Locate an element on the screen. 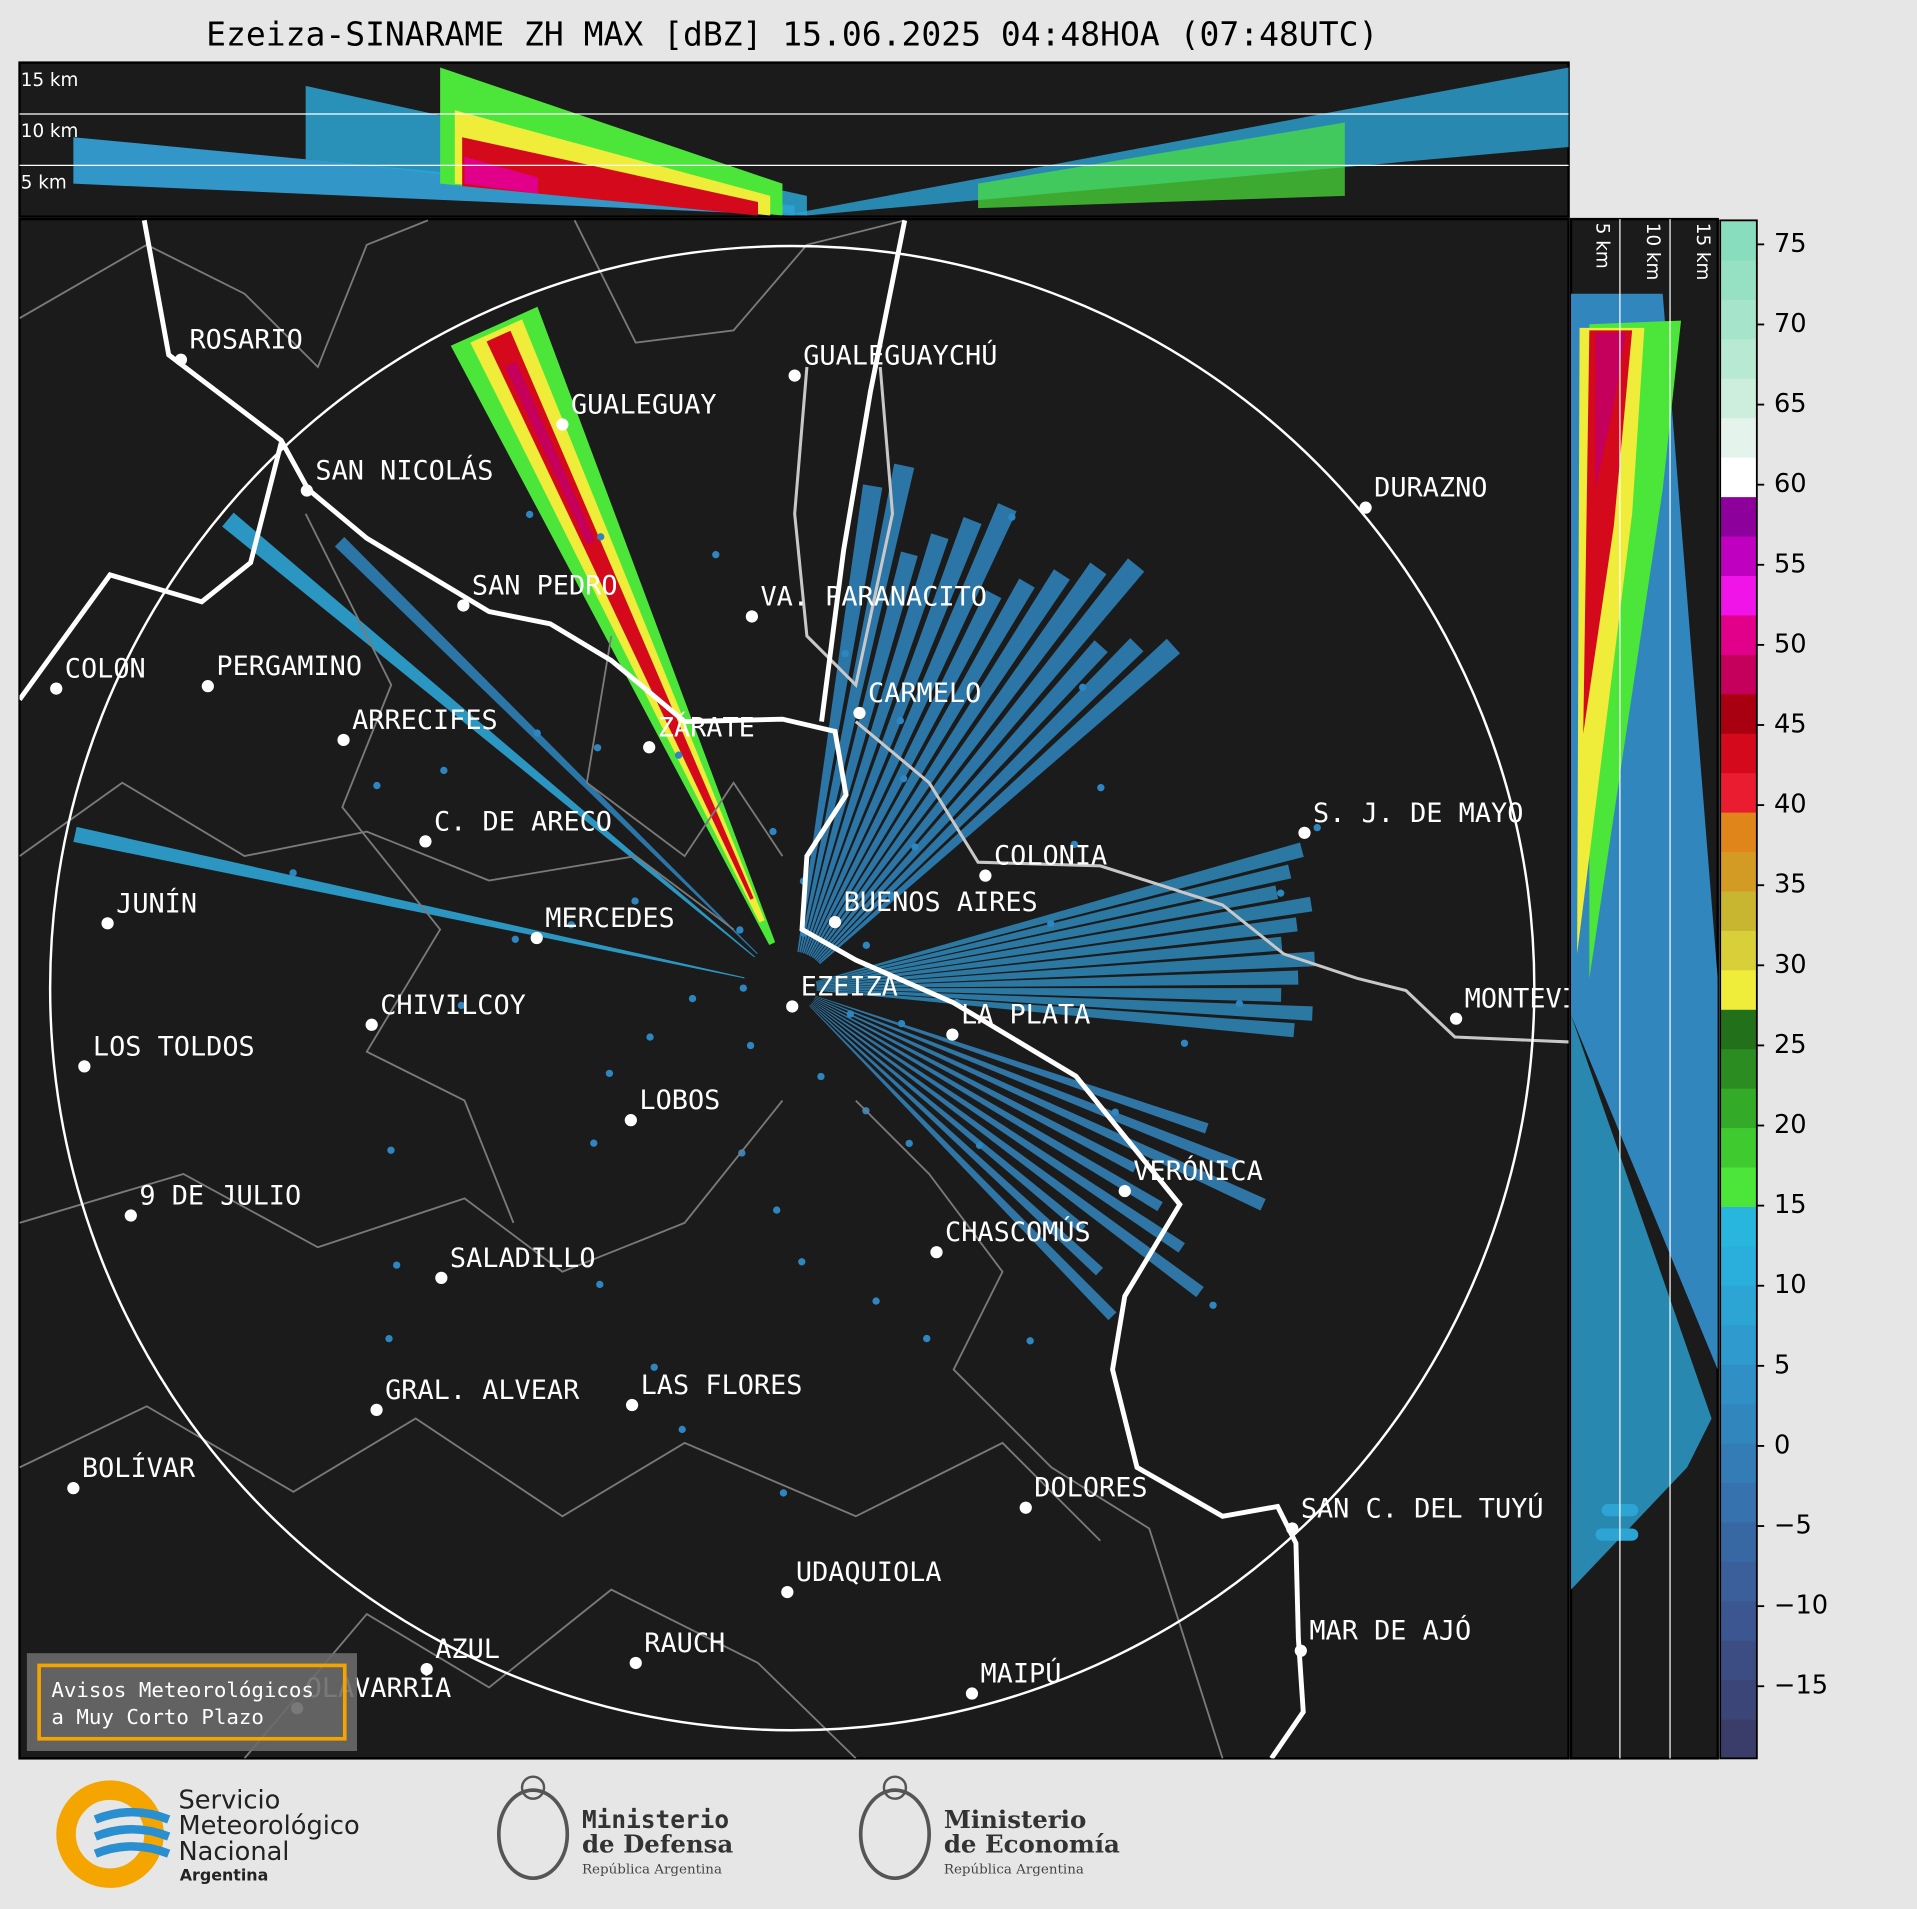  height-label: 15 km is located at coordinates (1702, 252).